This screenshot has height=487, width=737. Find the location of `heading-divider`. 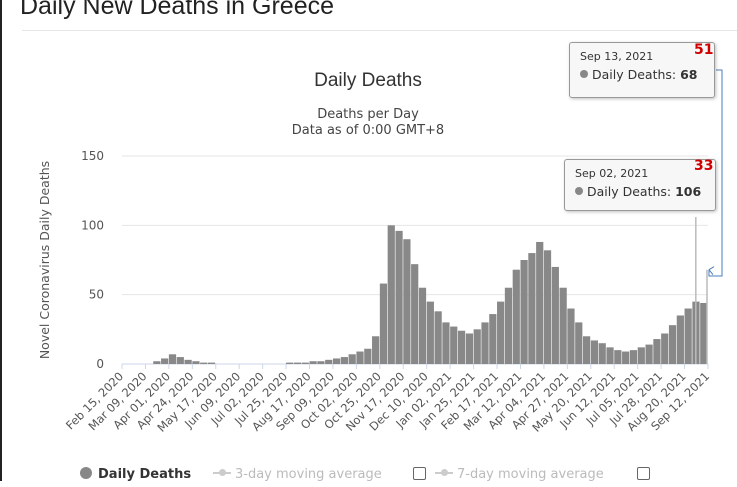

heading-divider is located at coordinates (379, 30).